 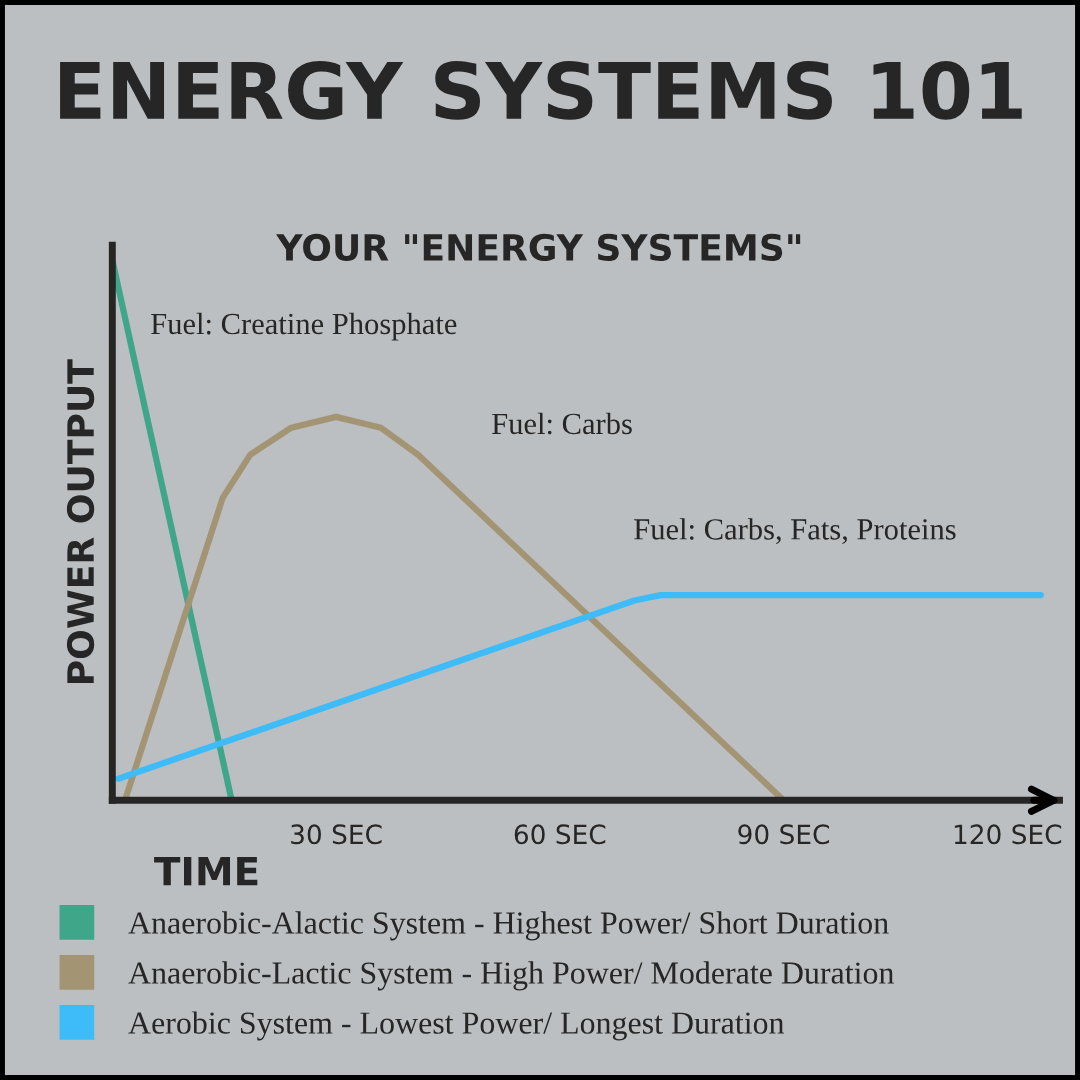 I want to click on chart-subtitle: YOUR "ENERGY SYSTEMS", so click(x=538, y=247).